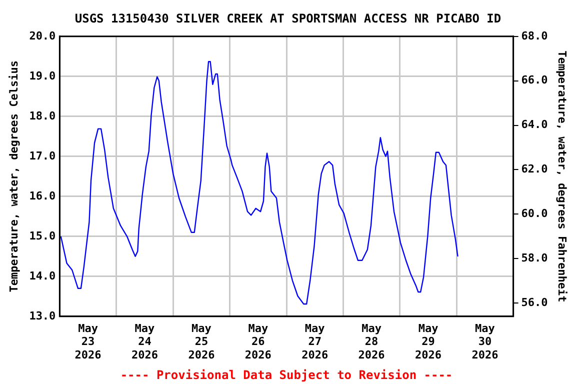 The height and width of the screenshot is (384, 576). I want to click on y2-tick-label: 56.0, so click(534, 302).